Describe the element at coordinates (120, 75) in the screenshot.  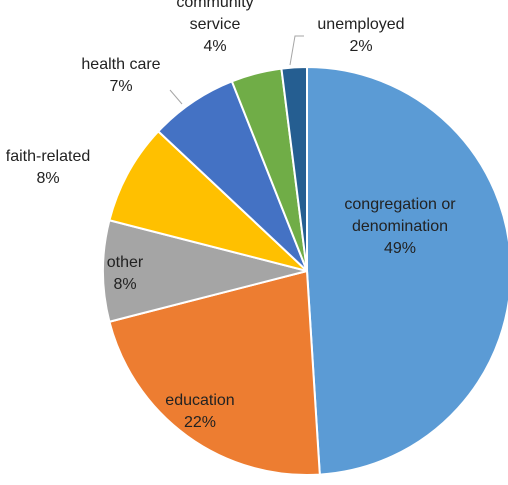
I see `slice-label-health-care: health care 7%` at that location.